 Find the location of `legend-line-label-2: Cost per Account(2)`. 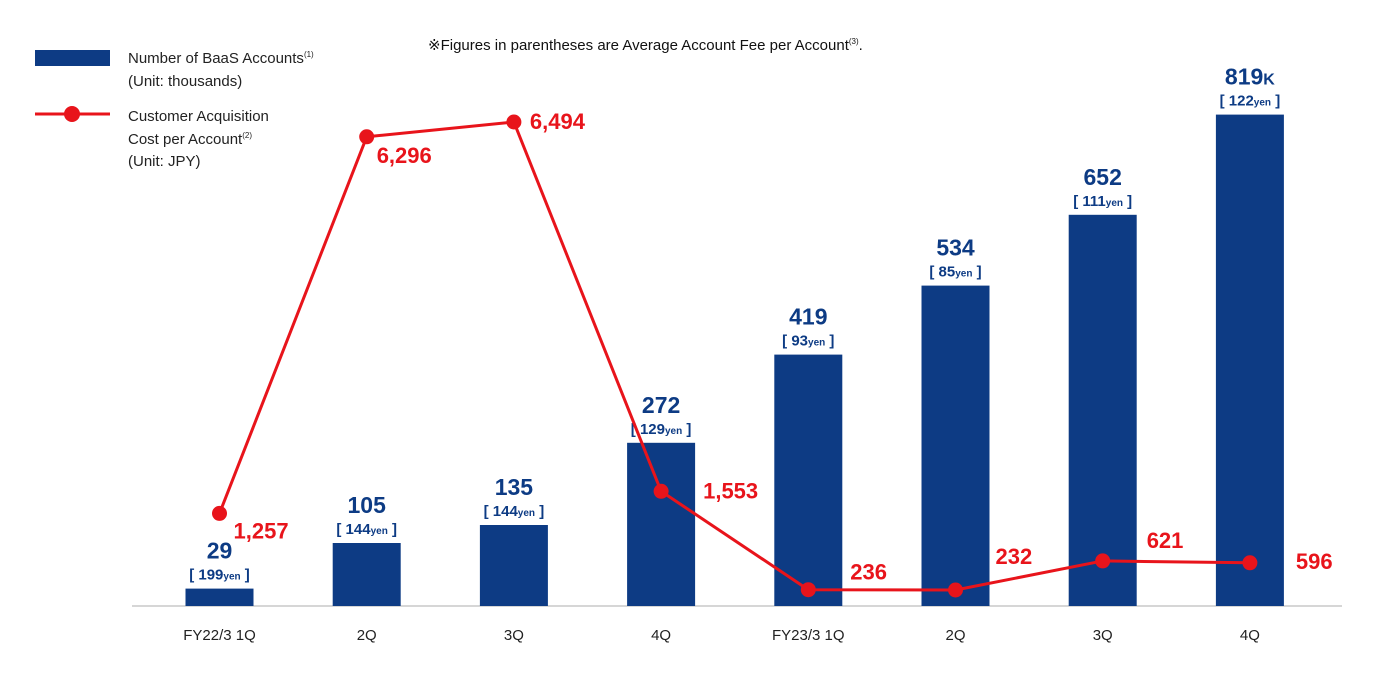

legend-line-label-2: Cost per Account(2) is located at coordinates (190, 139).